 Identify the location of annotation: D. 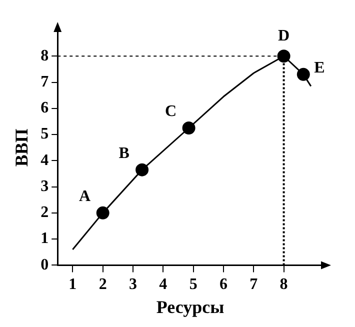
(284, 35).